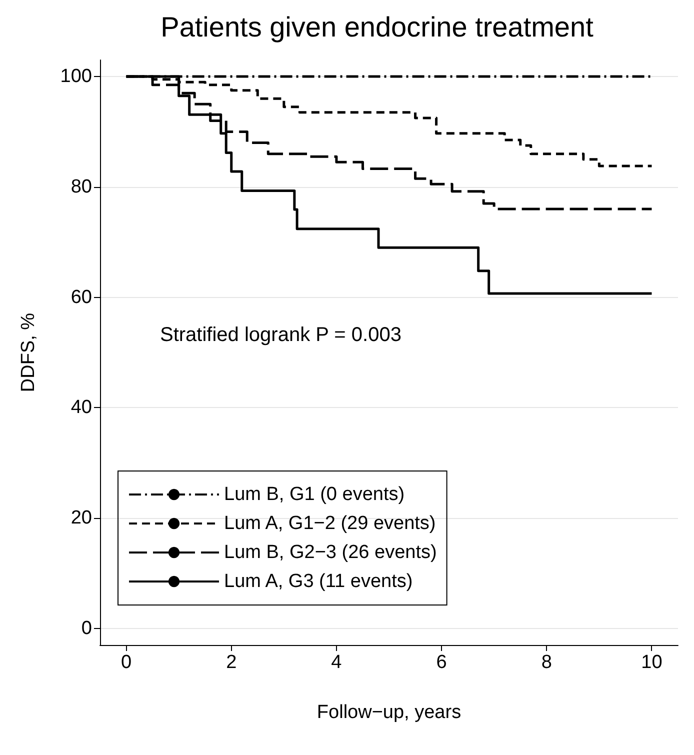 The height and width of the screenshot is (755, 694). Describe the element at coordinates (231, 662) in the screenshot. I see `x-tick-label: 2` at that location.